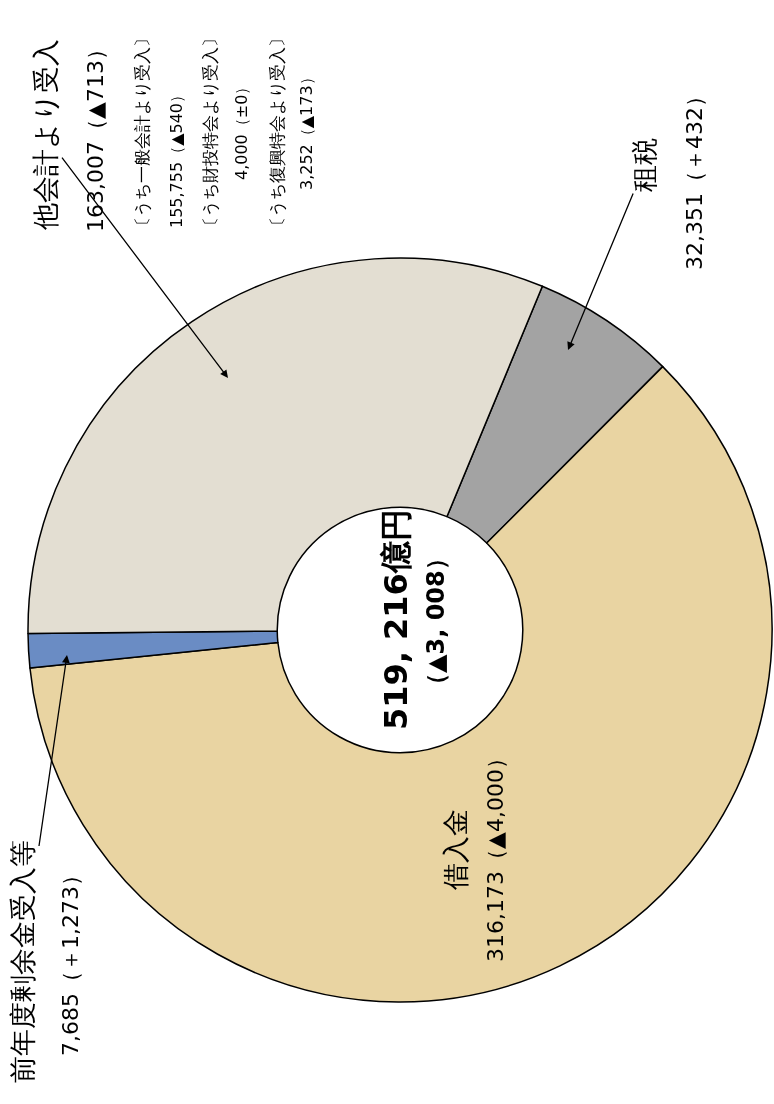  What do you see at coordinates (45, 134) in the screenshot?
I see `slice-label: 他会計より受入` at bounding box center [45, 134].